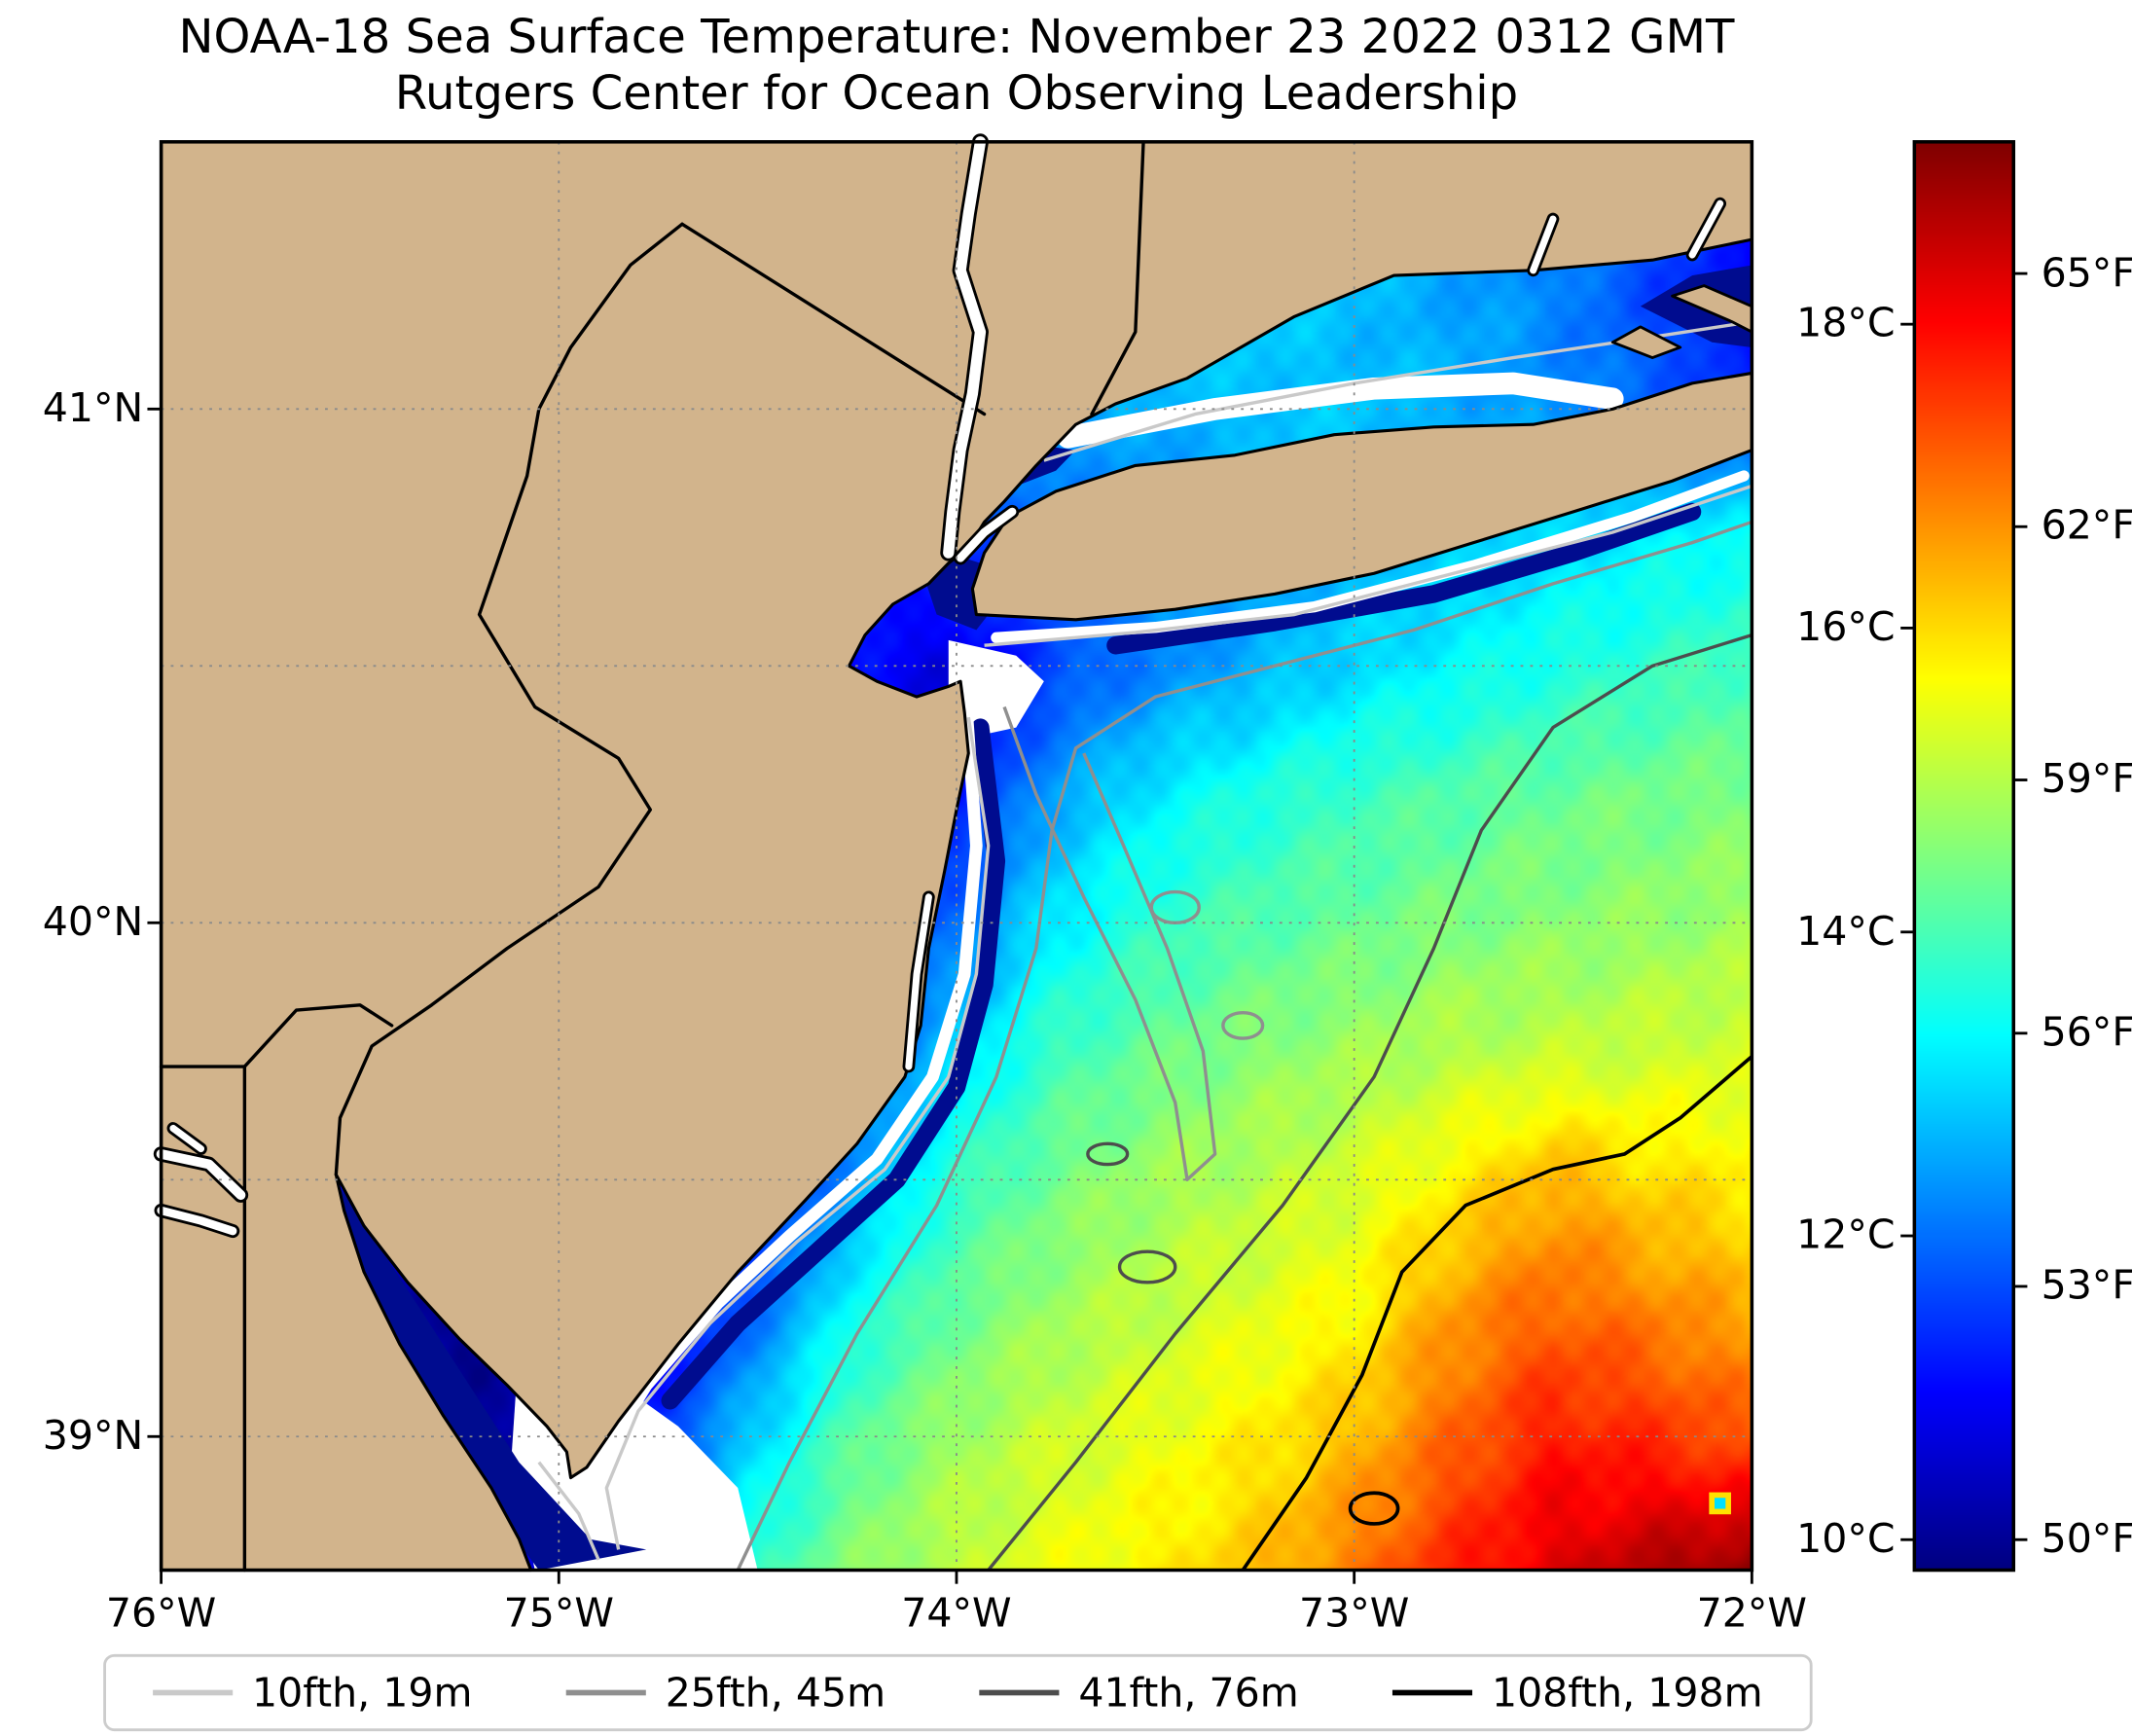 The width and height of the screenshot is (2132, 1736). I want to click on colorbar-fahrenheit-label: 53°F, so click(2086, 1285).